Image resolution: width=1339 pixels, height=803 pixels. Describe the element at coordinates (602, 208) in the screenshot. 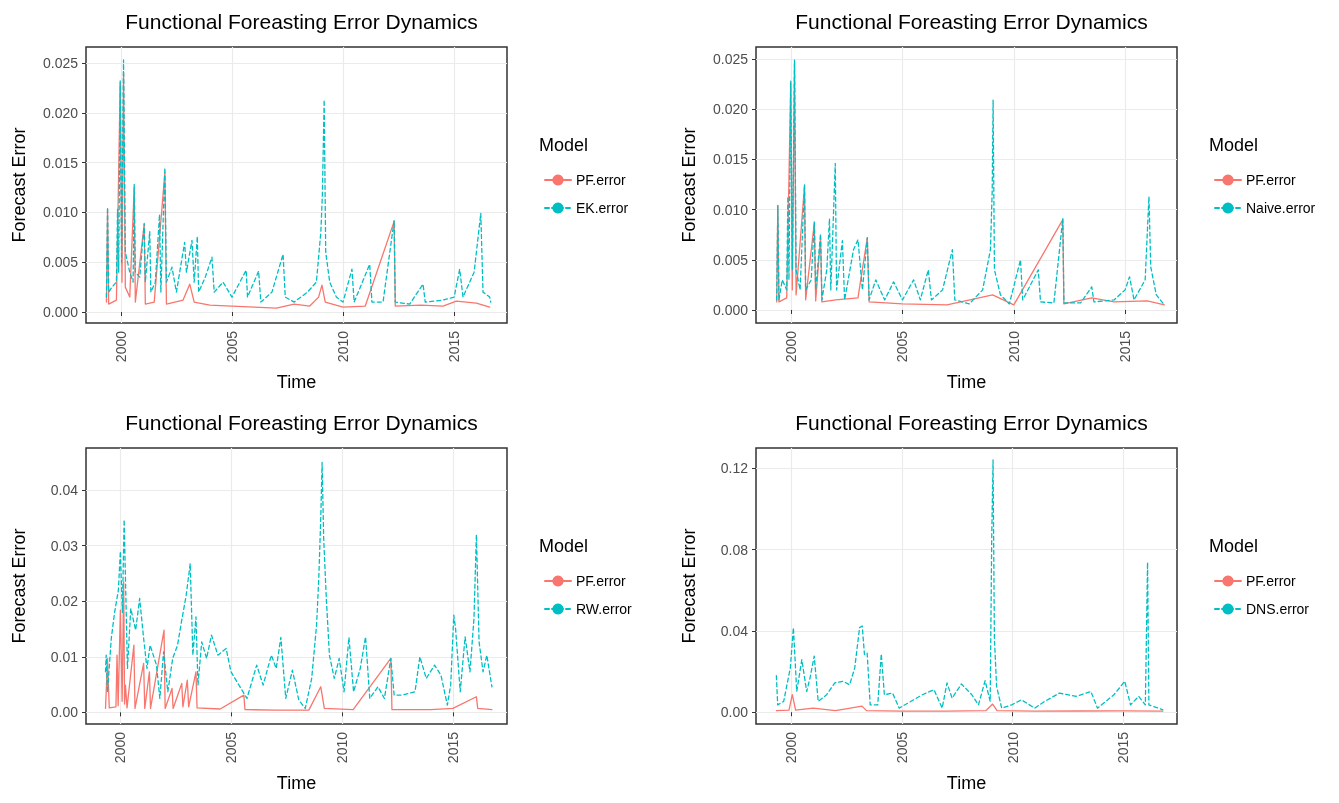

I see `legend-label: EK.error` at that location.